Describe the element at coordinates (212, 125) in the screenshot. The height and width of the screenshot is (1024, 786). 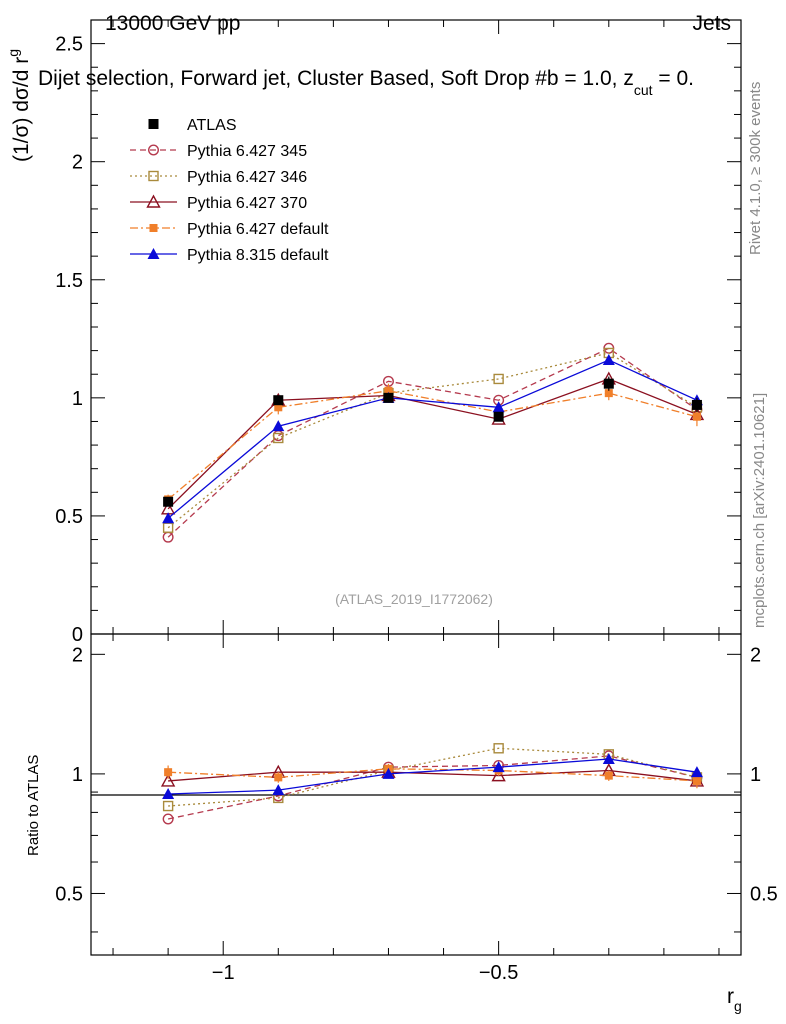
I see `legend-label: ATLAS` at that location.